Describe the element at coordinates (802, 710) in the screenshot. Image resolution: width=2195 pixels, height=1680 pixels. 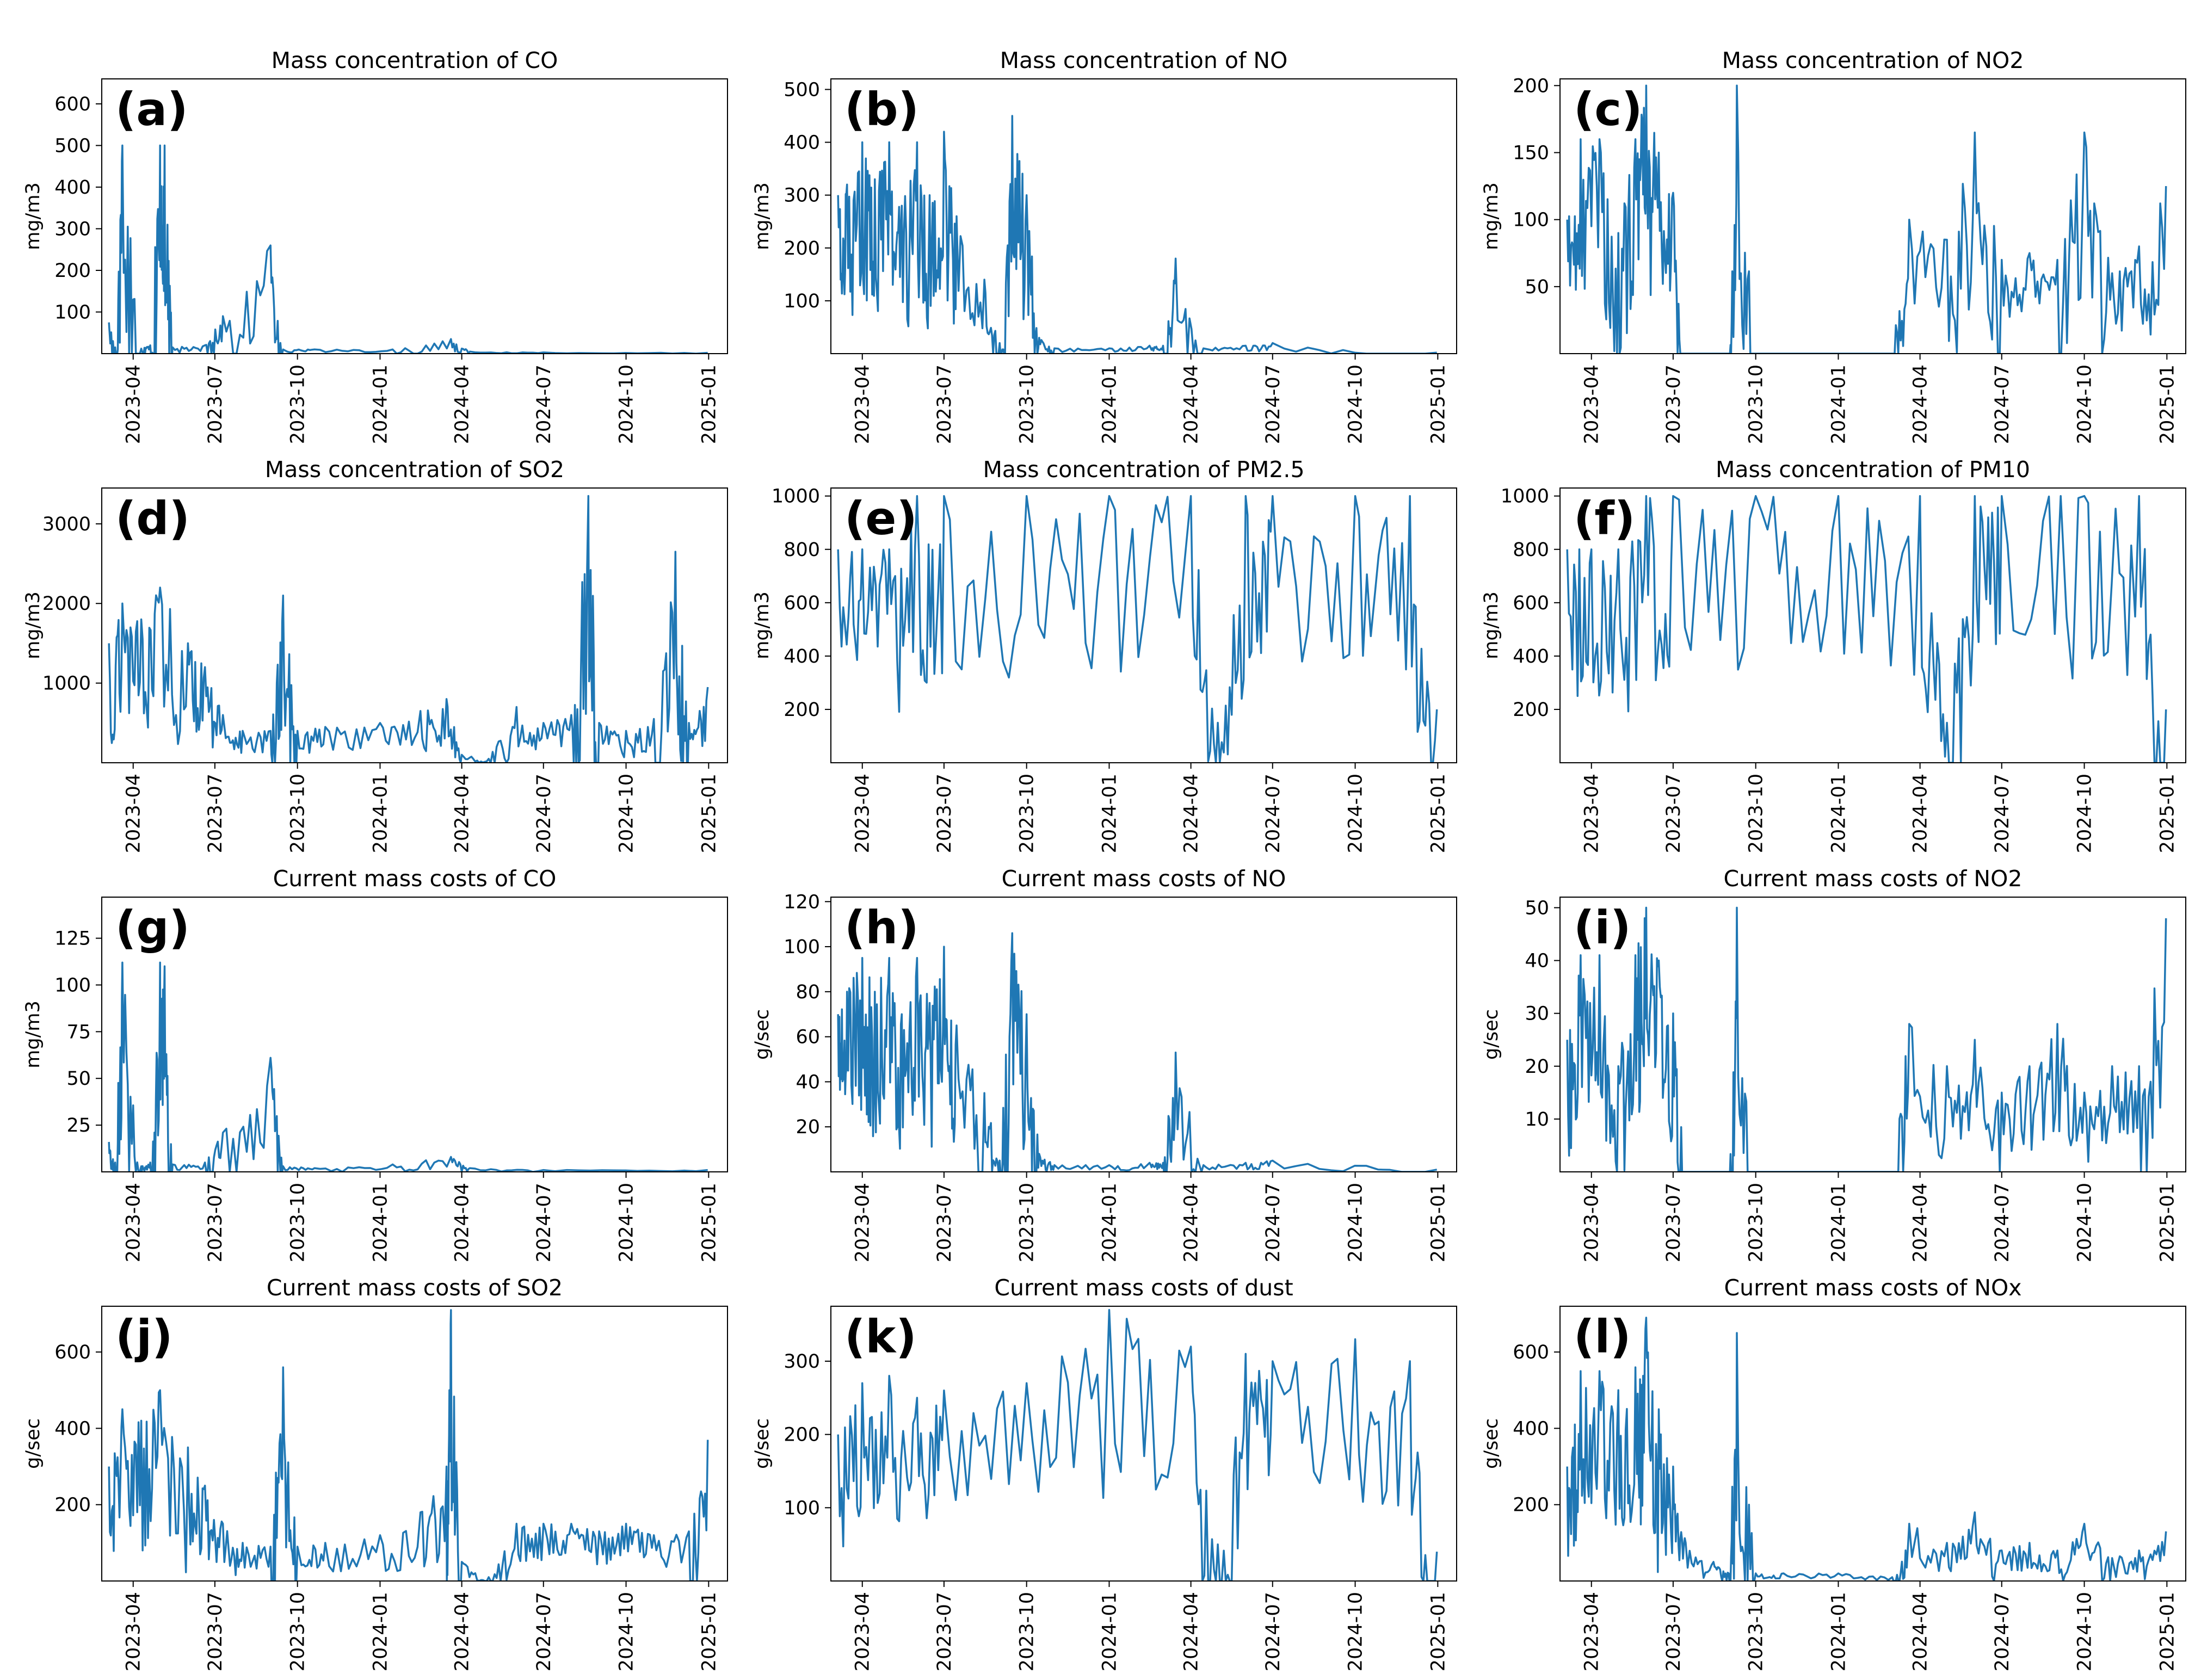
I see `y-tick-label: 200` at that location.